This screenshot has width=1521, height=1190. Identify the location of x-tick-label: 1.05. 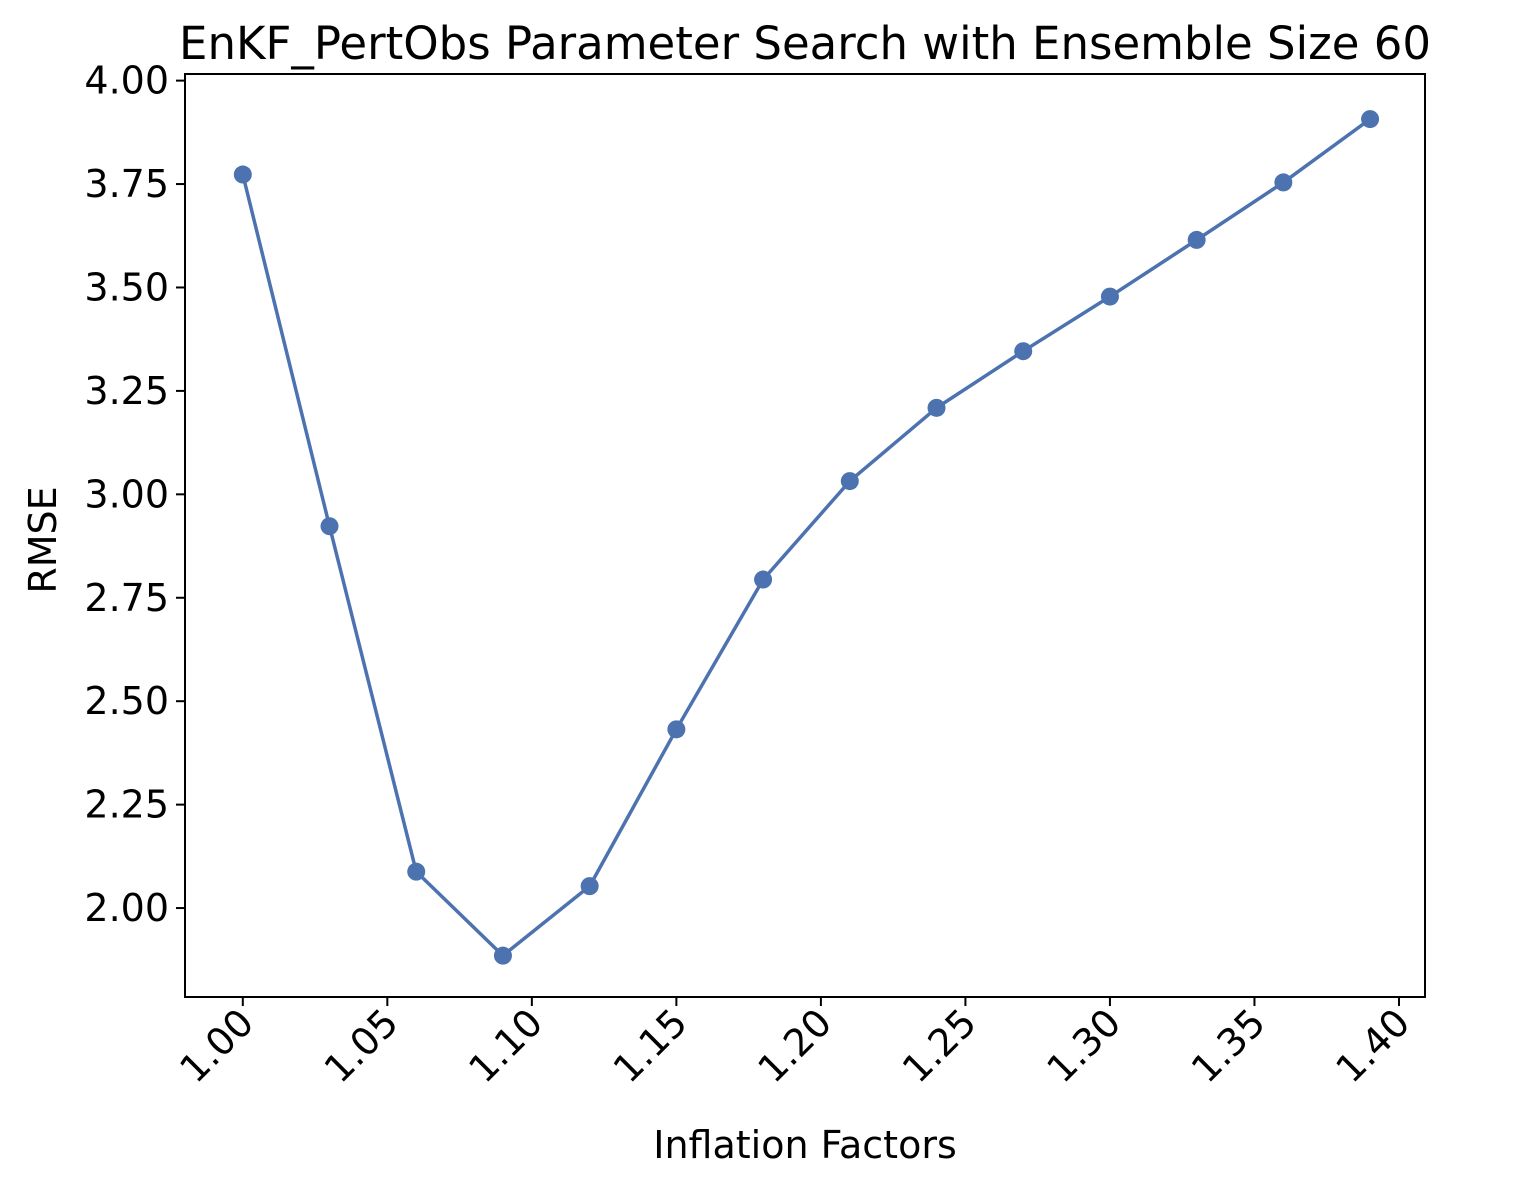
(361, 1045).